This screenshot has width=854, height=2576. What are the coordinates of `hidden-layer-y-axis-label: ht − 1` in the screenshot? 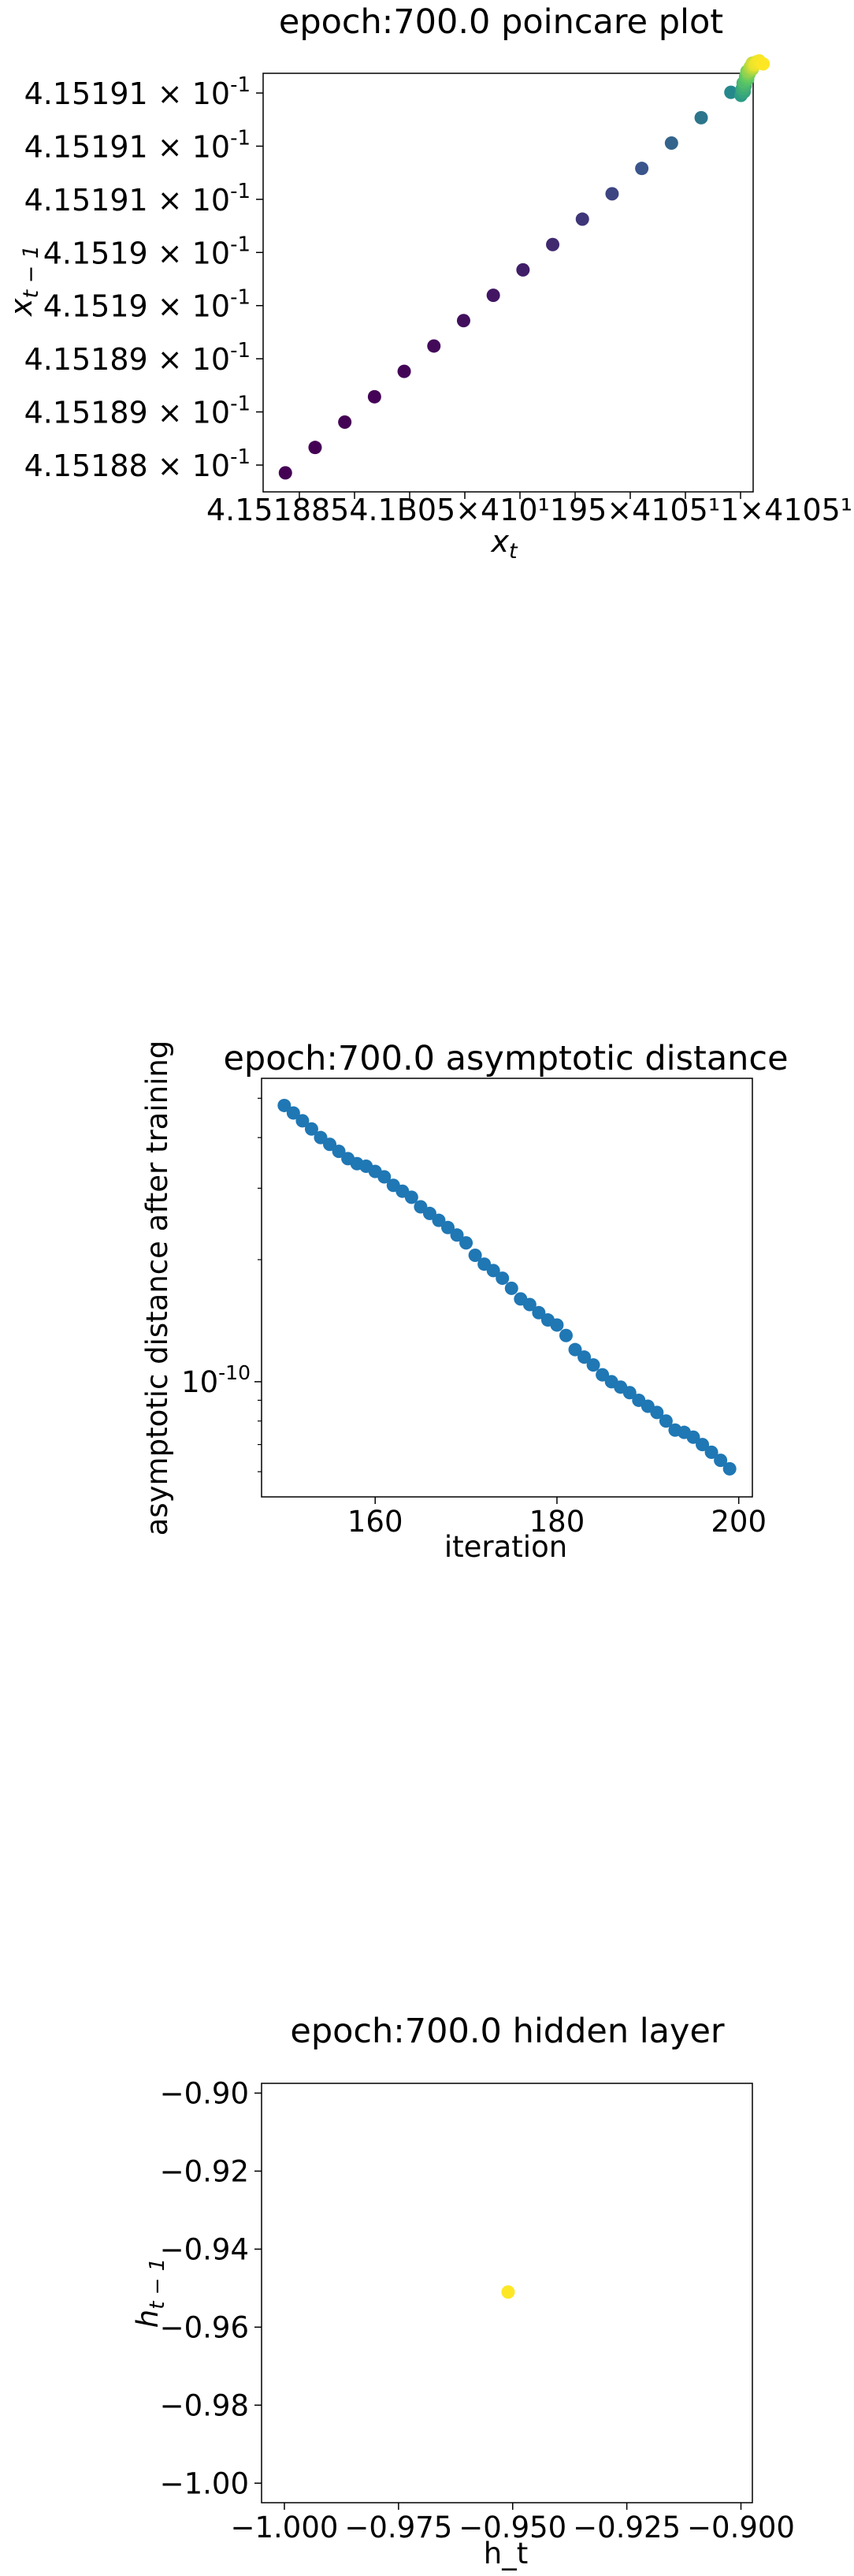 It's located at (150, 2293).